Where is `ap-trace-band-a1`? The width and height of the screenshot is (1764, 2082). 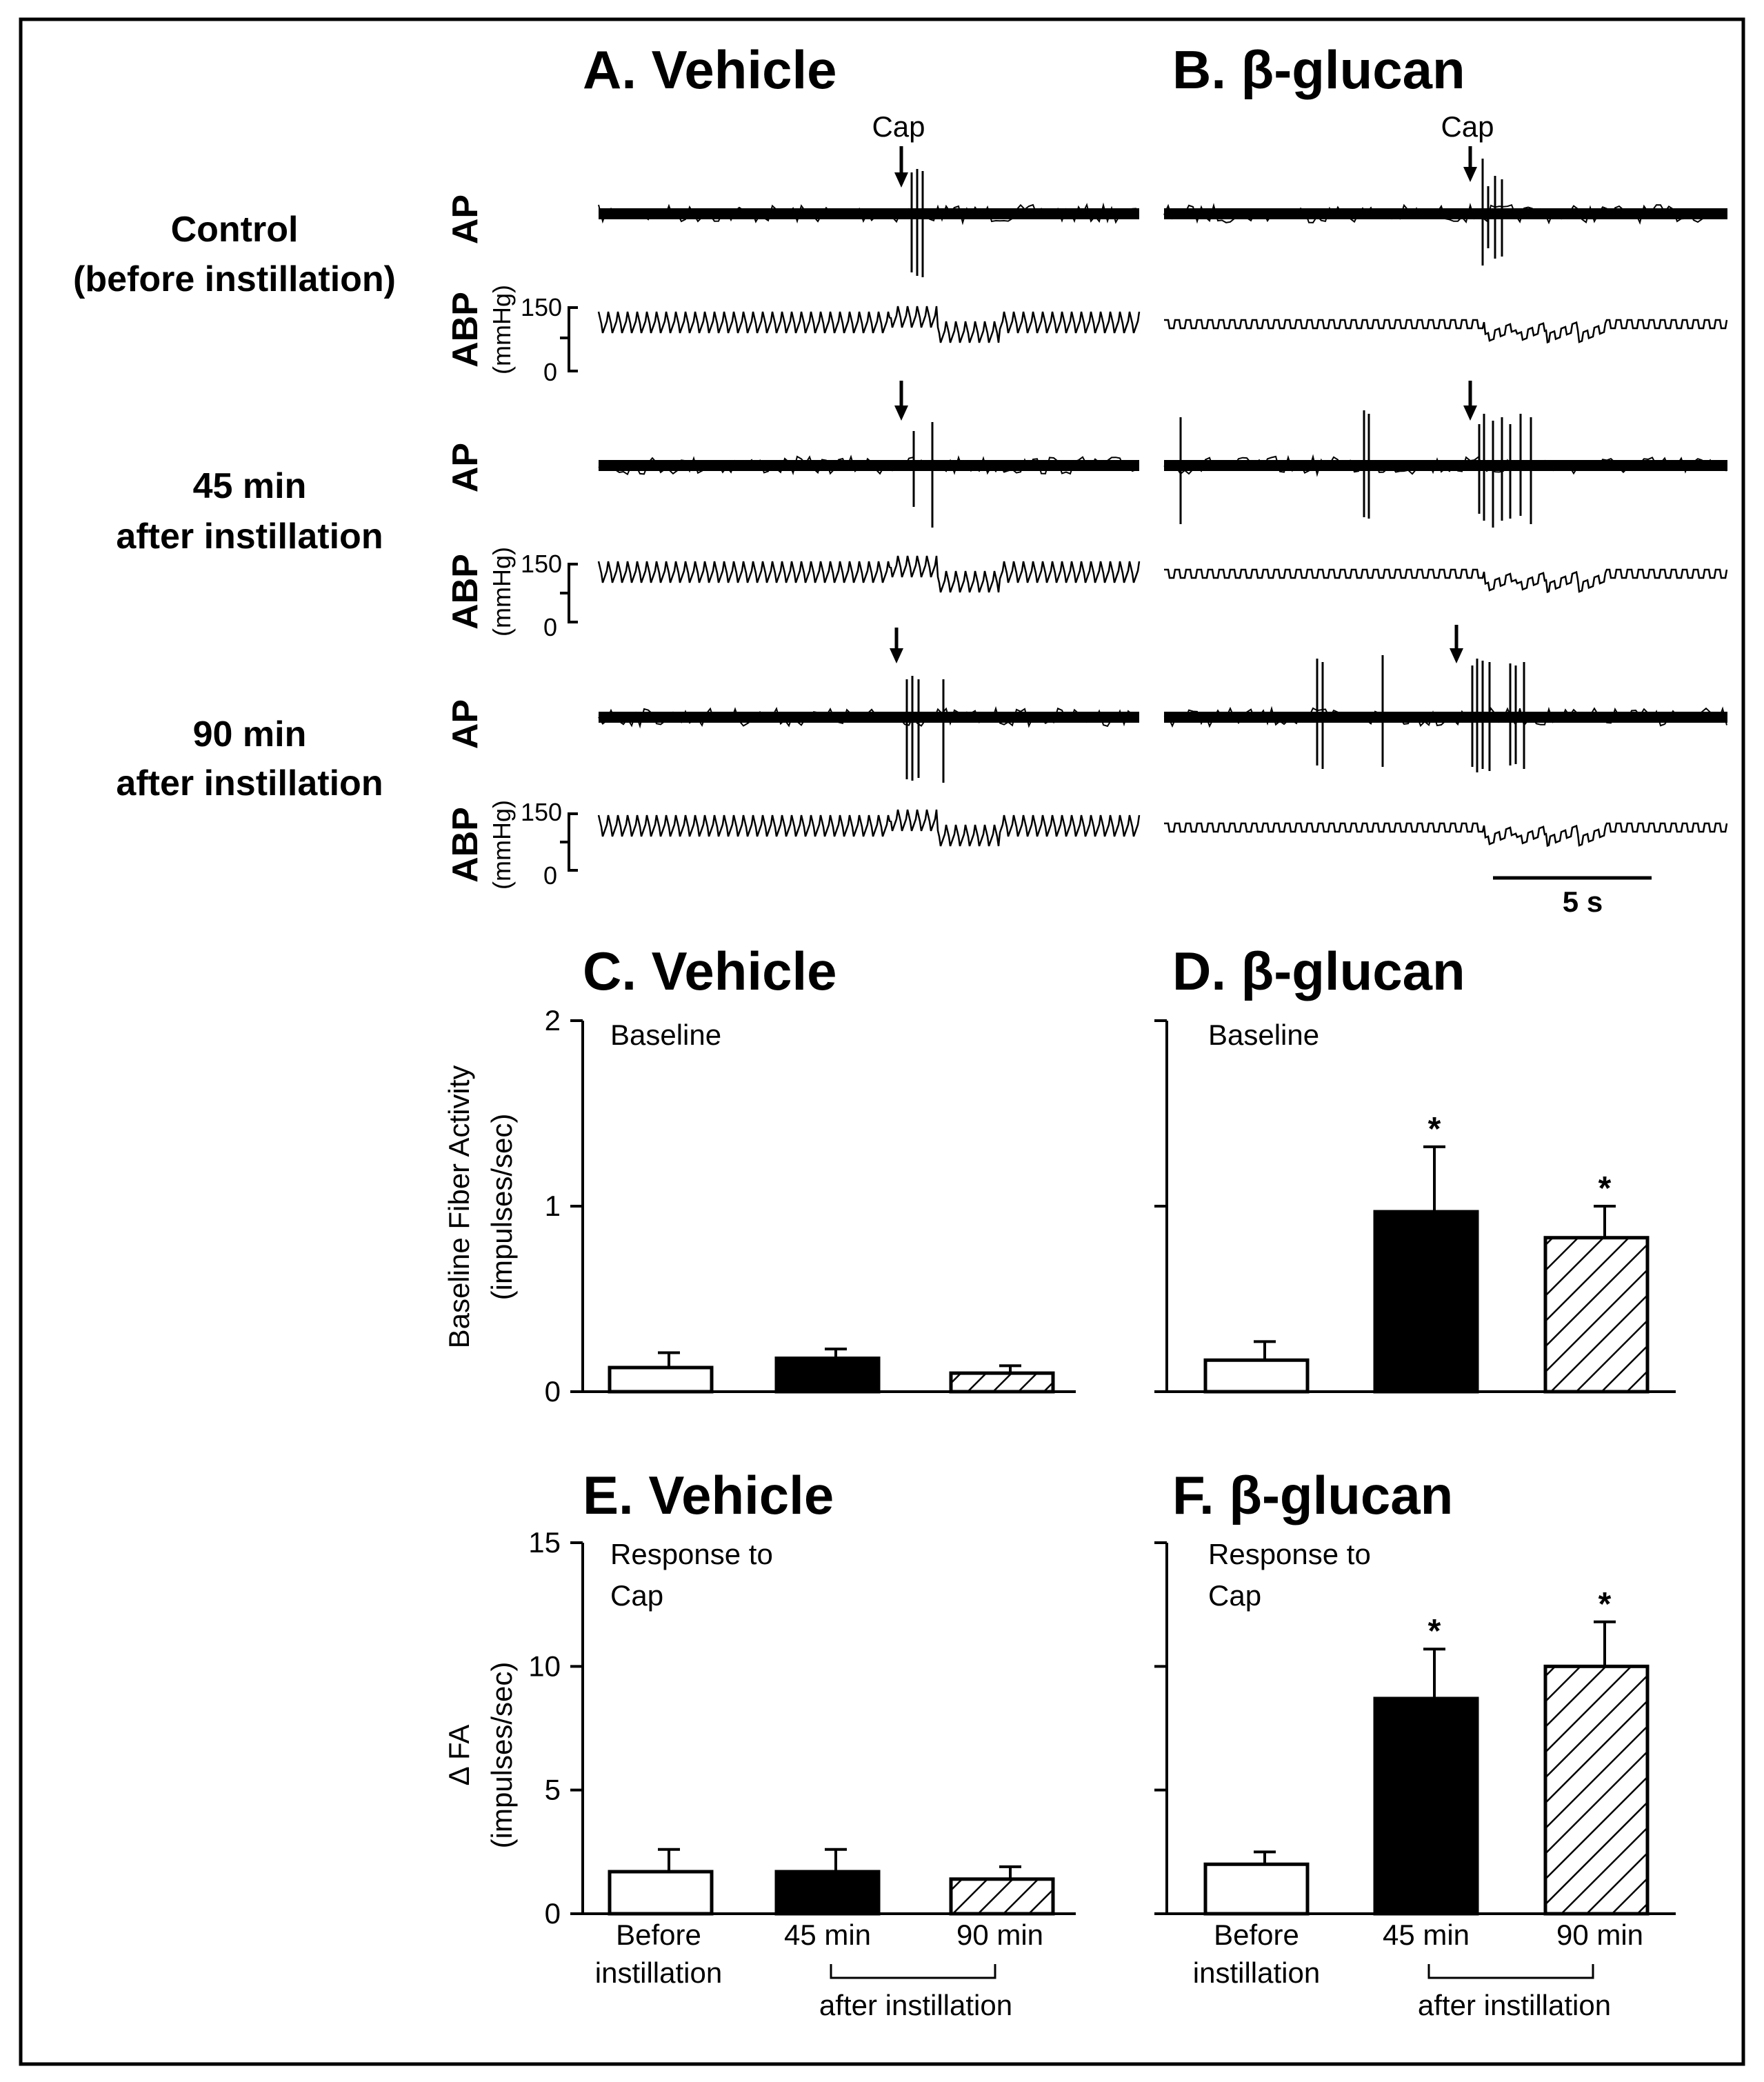
ap-trace-band-a1 is located at coordinates (869, 214).